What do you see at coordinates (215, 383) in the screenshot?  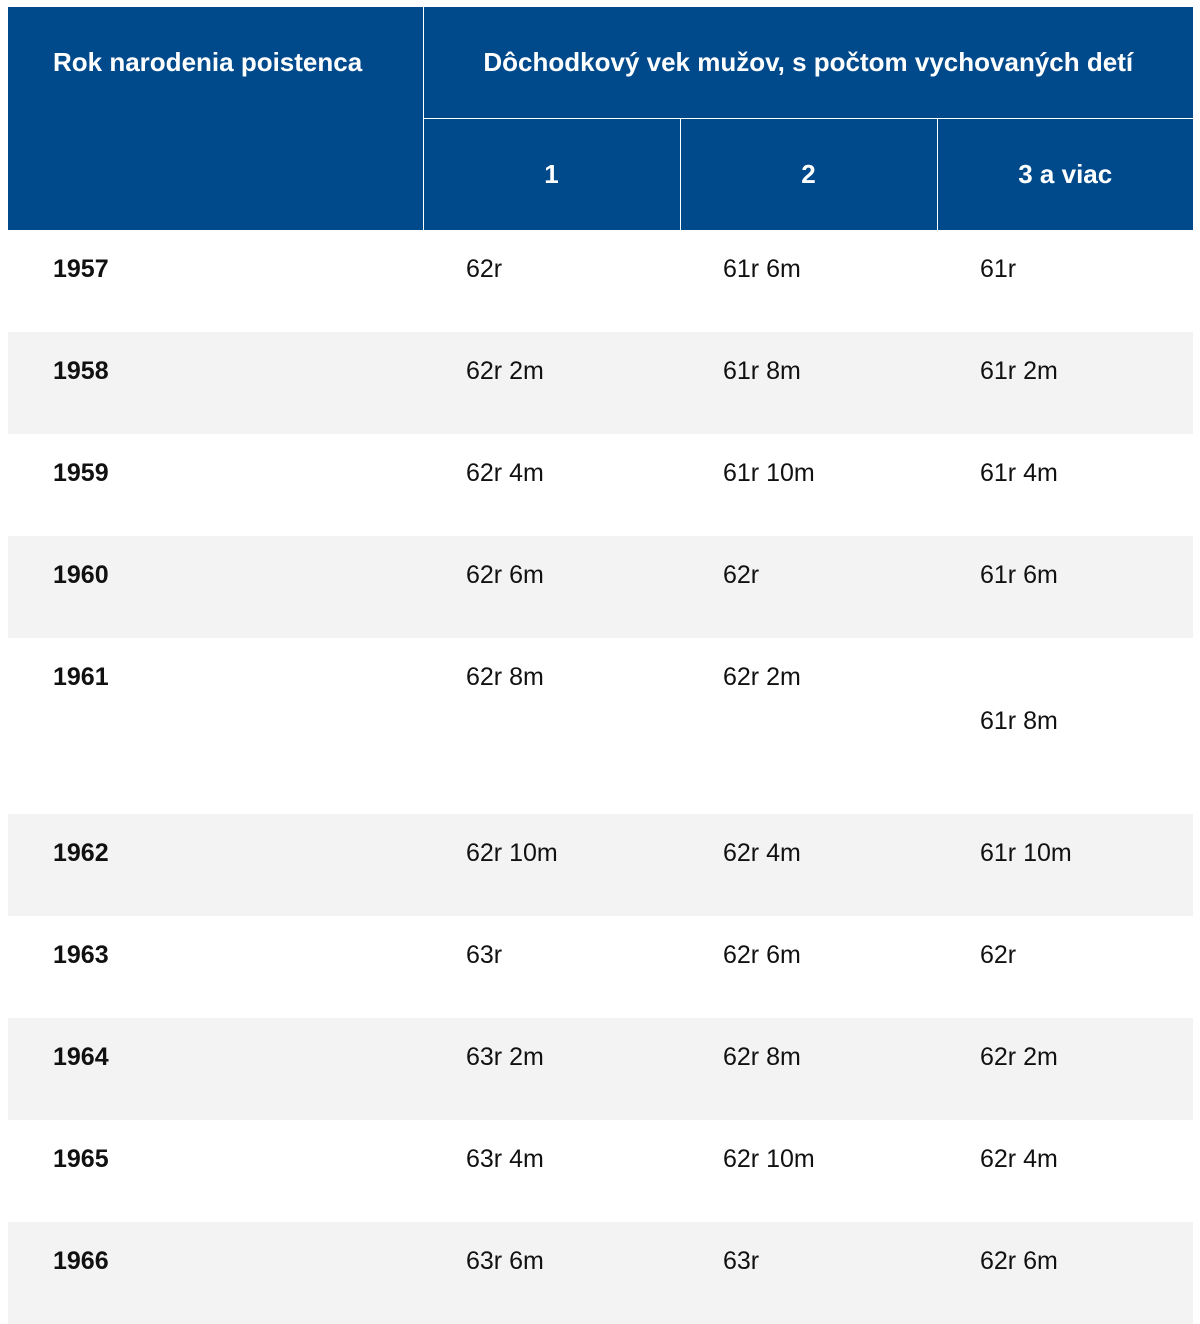 I see `birth-year-cell: 1958` at bounding box center [215, 383].